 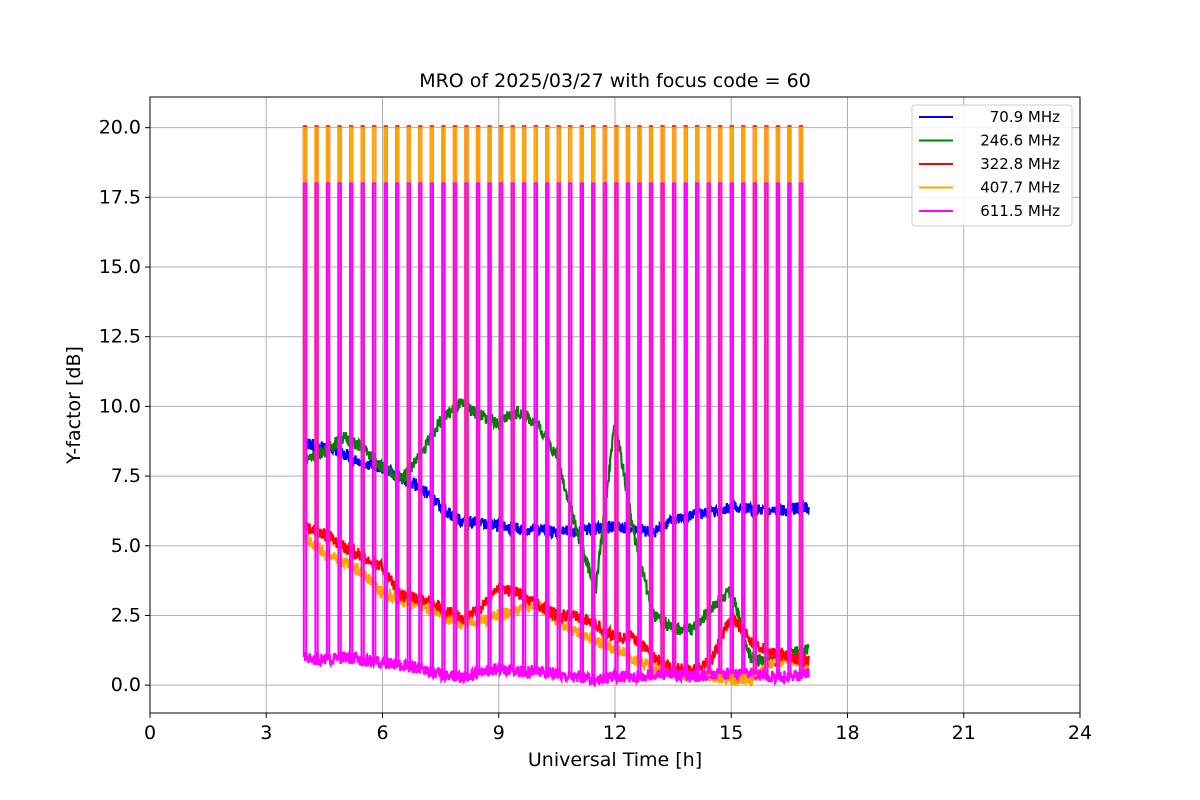 I want to click on y-tick-label: 17.5, so click(x=120, y=197).